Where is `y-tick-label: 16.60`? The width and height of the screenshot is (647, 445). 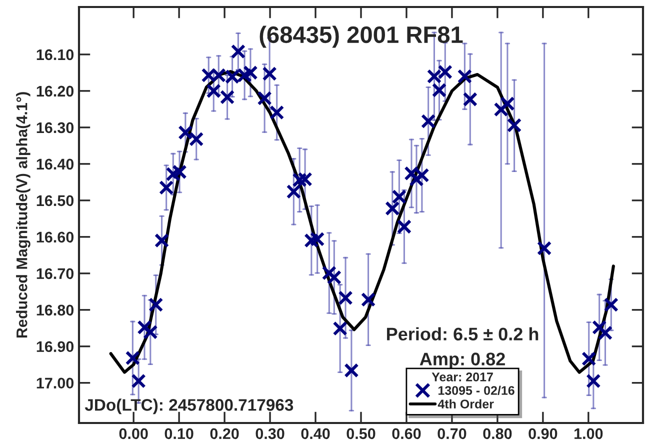 y-tick-label: 16.60 is located at coordinates (55, 237).